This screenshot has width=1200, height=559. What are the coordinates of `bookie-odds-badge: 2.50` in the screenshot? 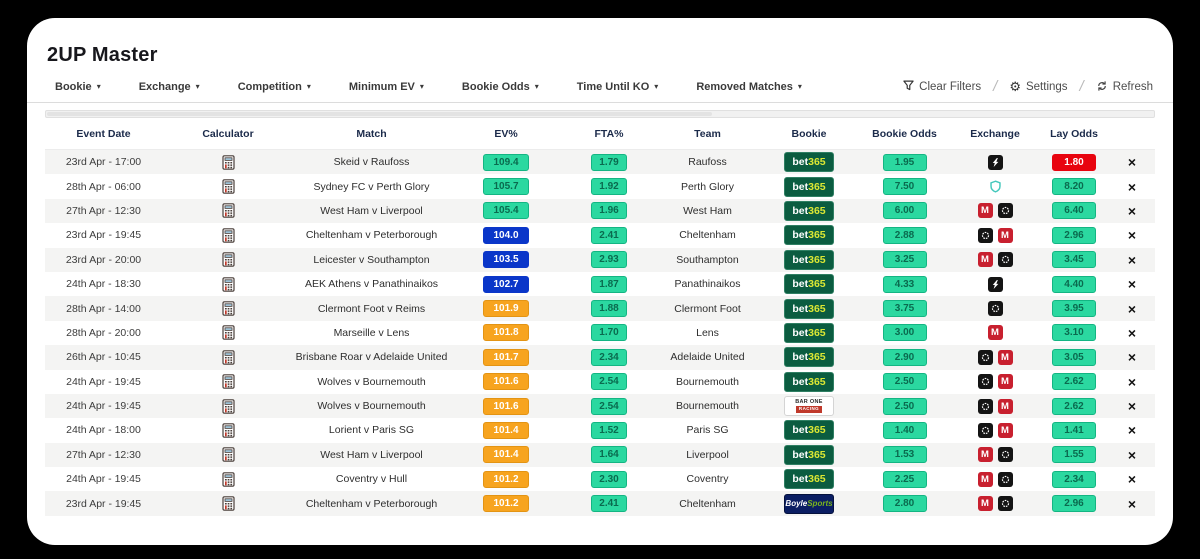 It's located at (904, 382).